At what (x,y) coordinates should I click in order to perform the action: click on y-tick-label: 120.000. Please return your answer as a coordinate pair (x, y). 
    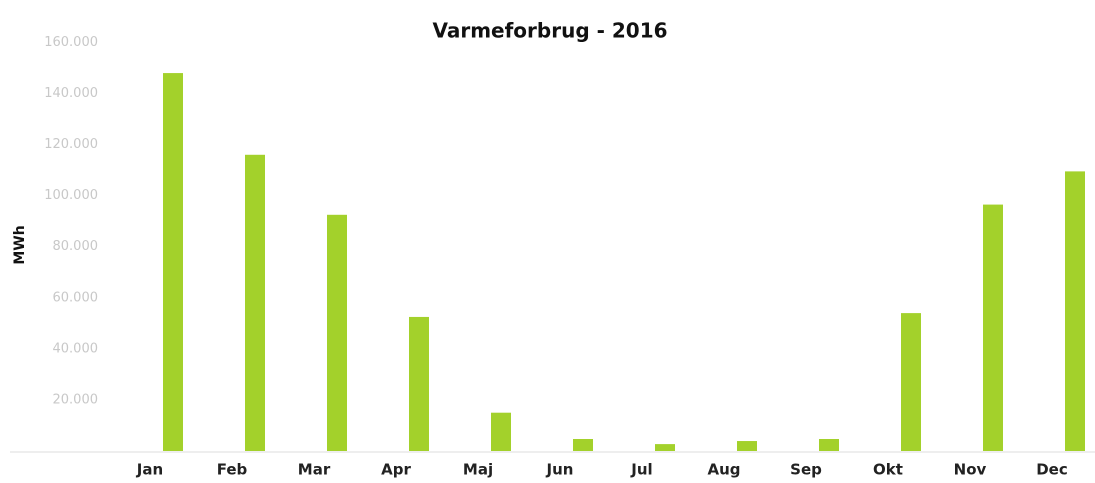
    Looking at the image, I should click on (71, 144).